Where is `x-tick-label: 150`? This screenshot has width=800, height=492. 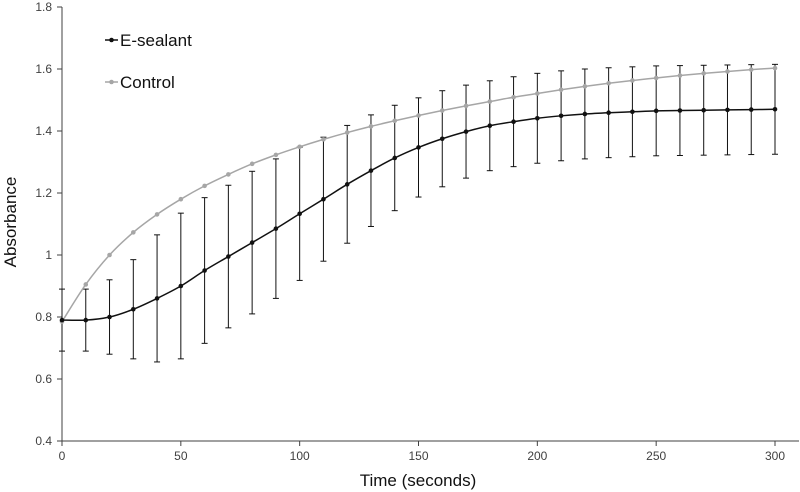 x-tick-label: 150 is located at coordinates (418, 456).